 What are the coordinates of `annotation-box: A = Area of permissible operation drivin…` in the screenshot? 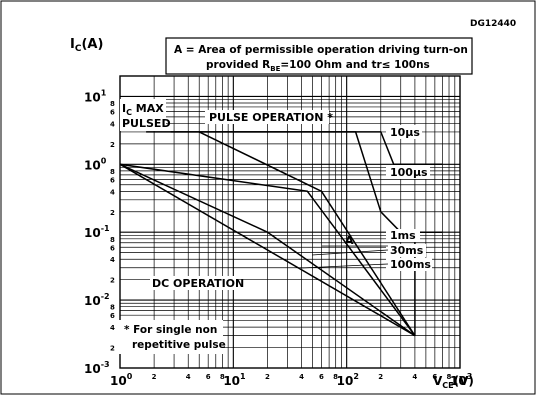 It's located at (319, 56).